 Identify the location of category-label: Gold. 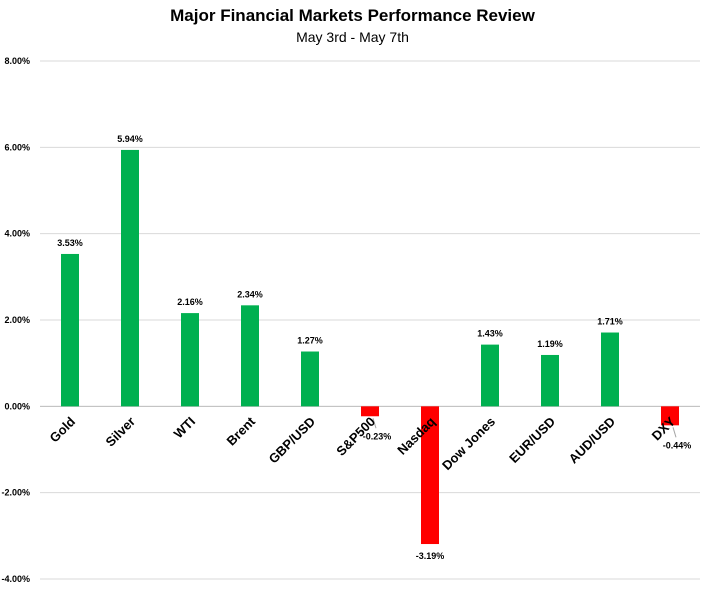
(63, 430).